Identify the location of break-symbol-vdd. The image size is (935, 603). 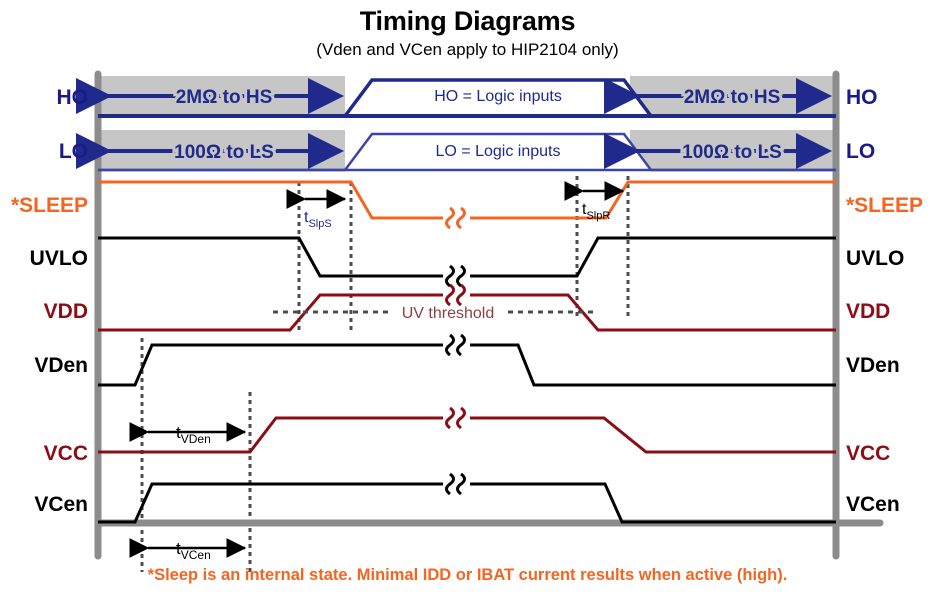
(455, 295).